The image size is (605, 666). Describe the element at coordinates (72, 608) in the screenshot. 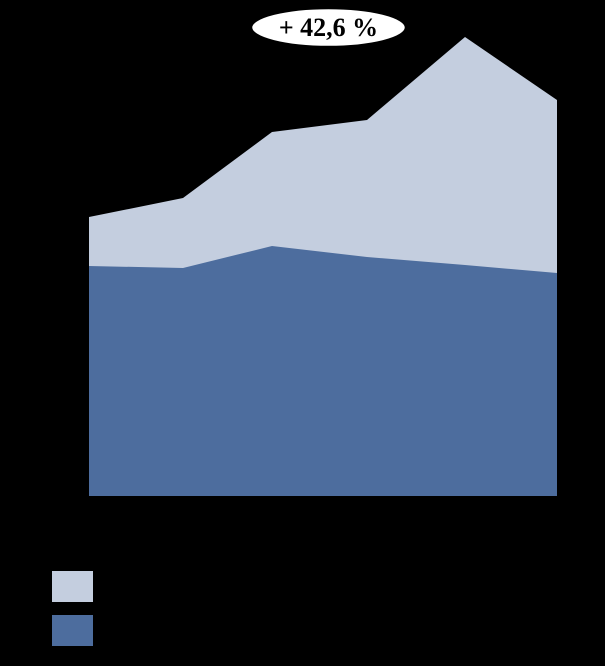

I see `legend` at that location.